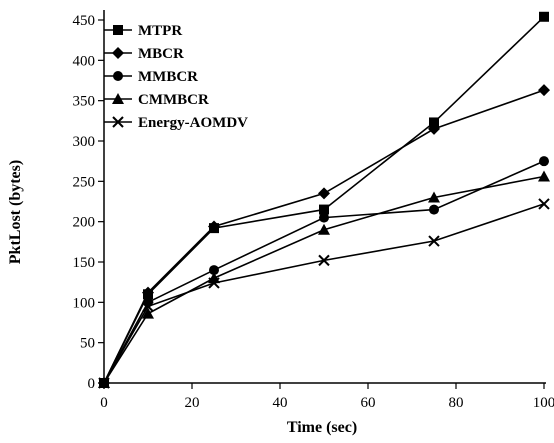  Describe the element at coordinates (84, 263) in the screenshot. I see `y-tick-label: 150` at that location.